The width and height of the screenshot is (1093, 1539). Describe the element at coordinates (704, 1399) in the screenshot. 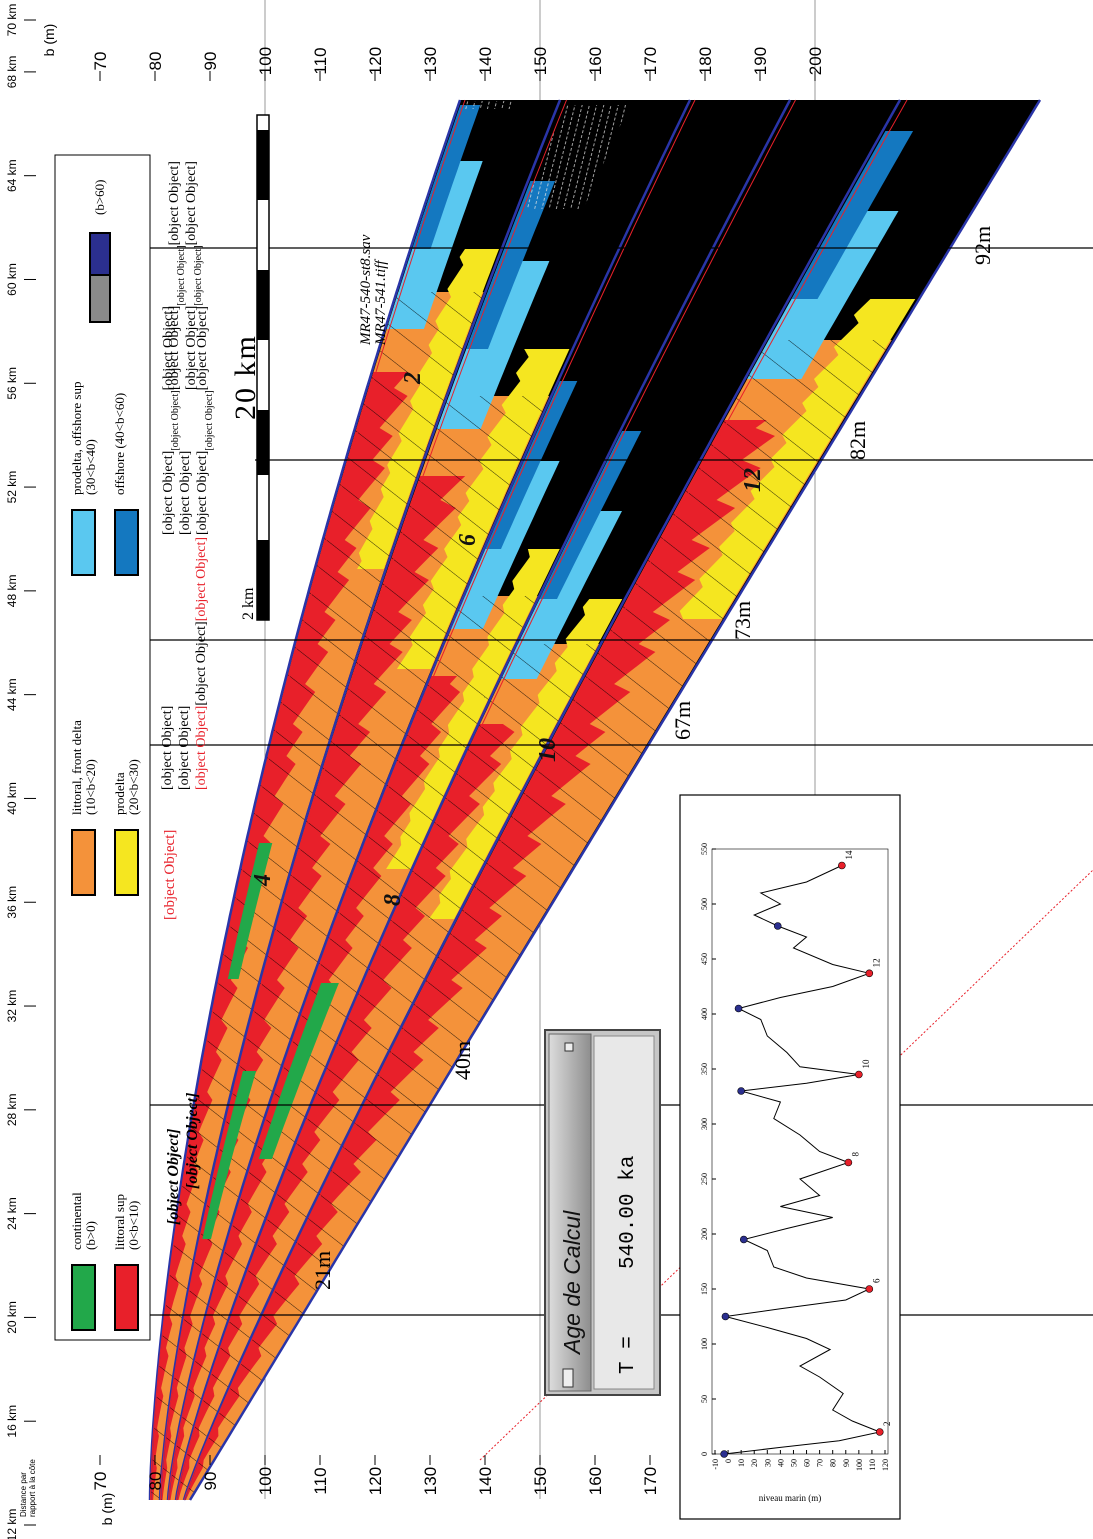

I see `inset-x-tick-label: 50` at that location.